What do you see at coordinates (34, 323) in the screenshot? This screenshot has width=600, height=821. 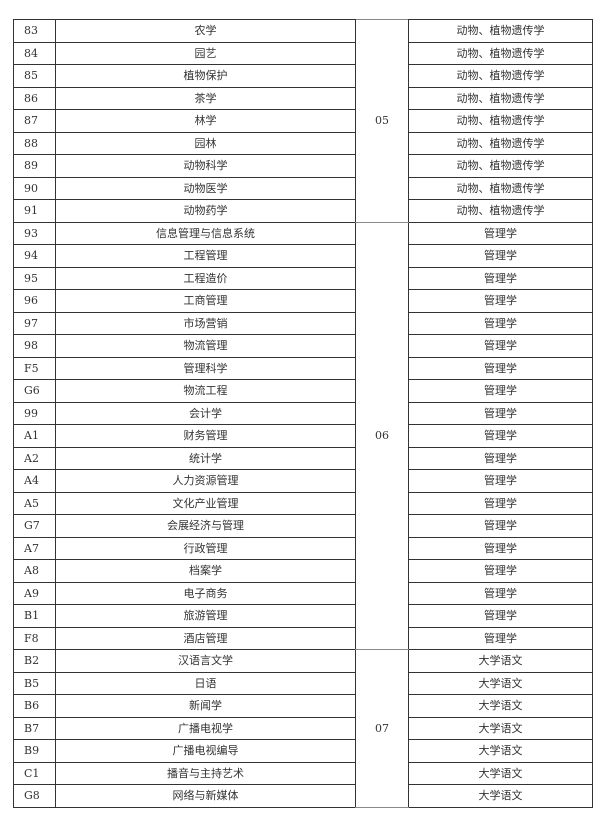 I see `major-code-cell: 97` at bounding box center [34, 323].